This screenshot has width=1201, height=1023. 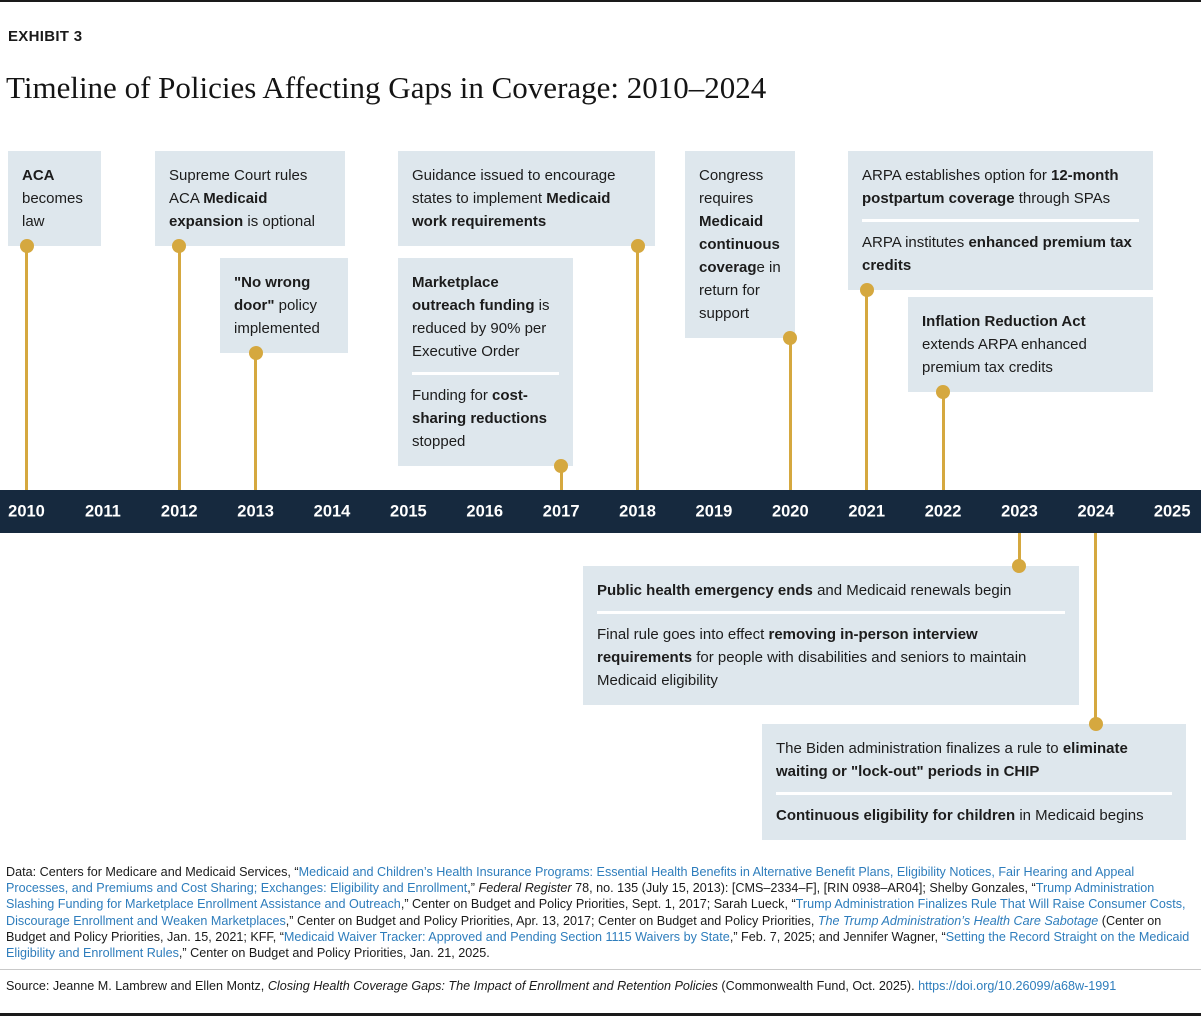 What do you see at coordinates (473, 888) in the screenshot?
I see `text-run: ,”` at bounding box center [473, 888].